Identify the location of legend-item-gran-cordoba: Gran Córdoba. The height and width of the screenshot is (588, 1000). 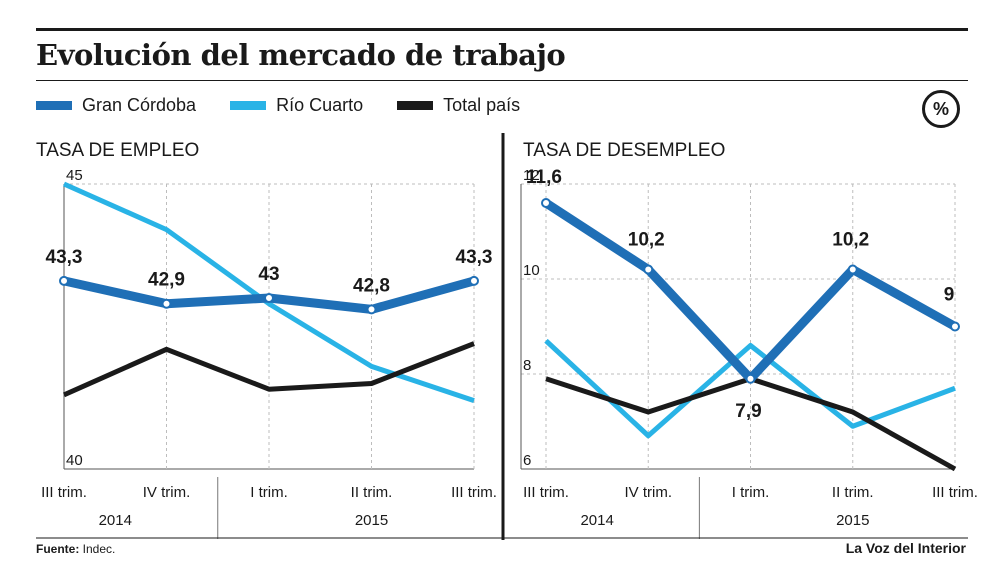
(116, 105).